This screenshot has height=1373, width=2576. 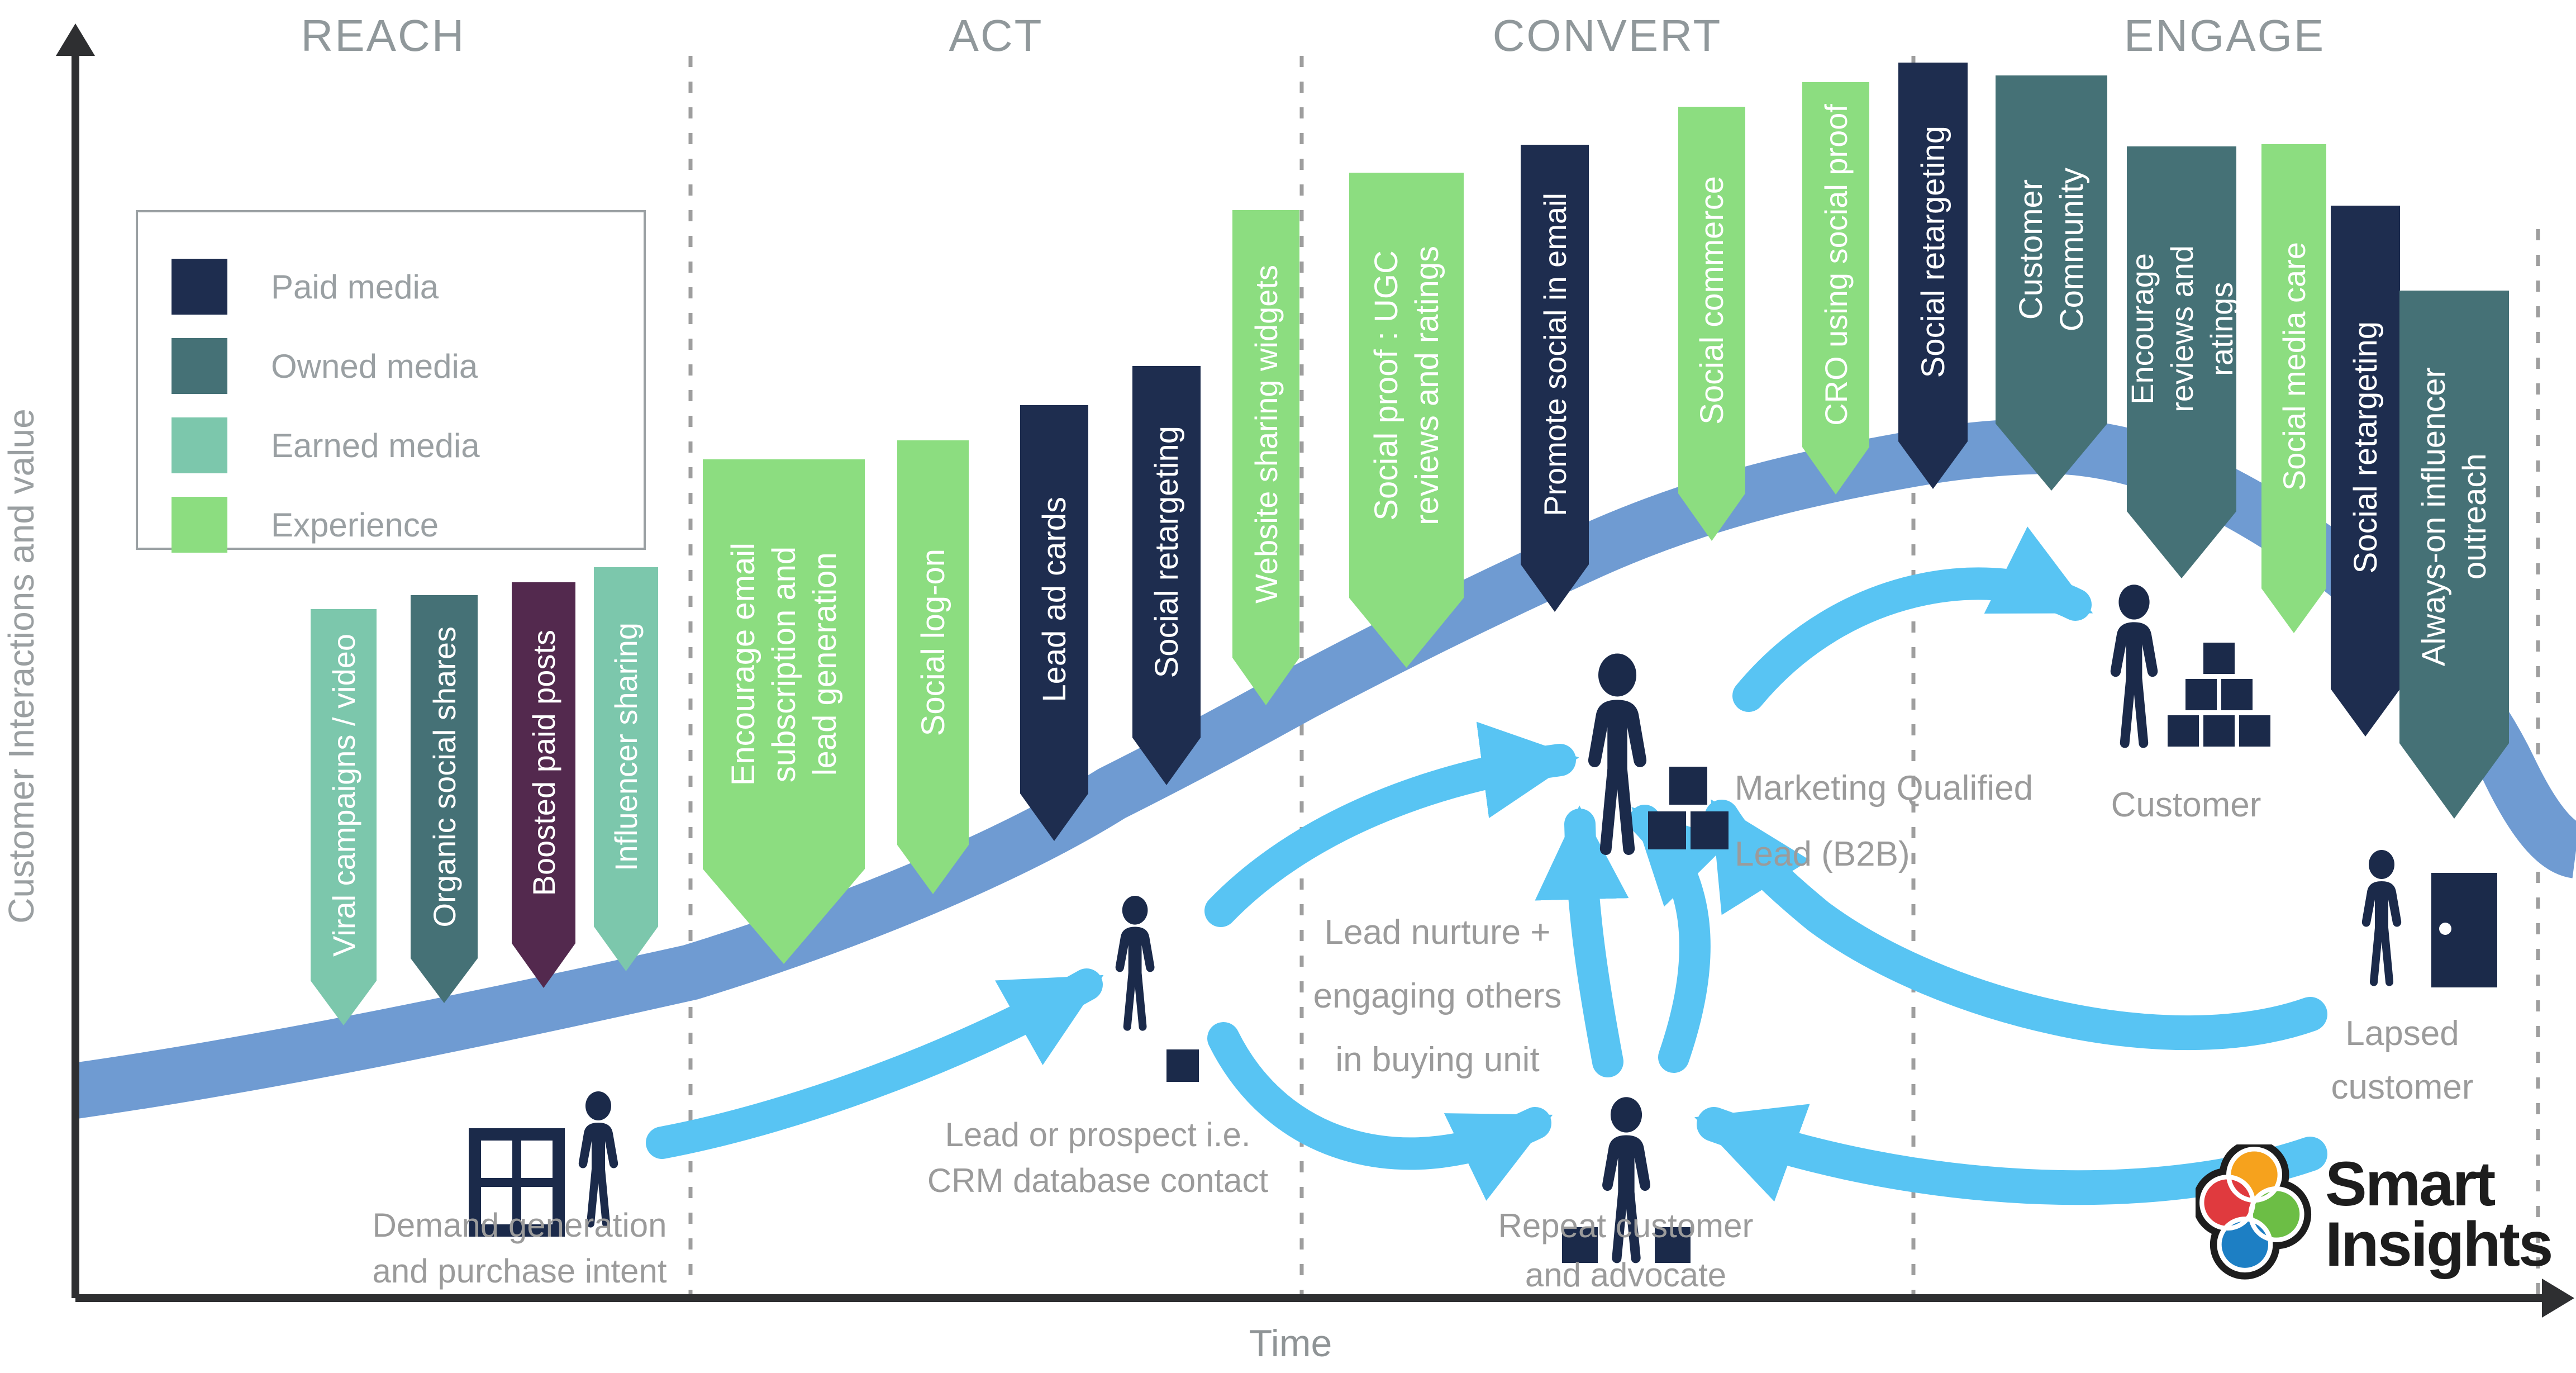 I want to click on banner-social-retargeting-convert: Social retargeting, so click(x=1933, y=276).